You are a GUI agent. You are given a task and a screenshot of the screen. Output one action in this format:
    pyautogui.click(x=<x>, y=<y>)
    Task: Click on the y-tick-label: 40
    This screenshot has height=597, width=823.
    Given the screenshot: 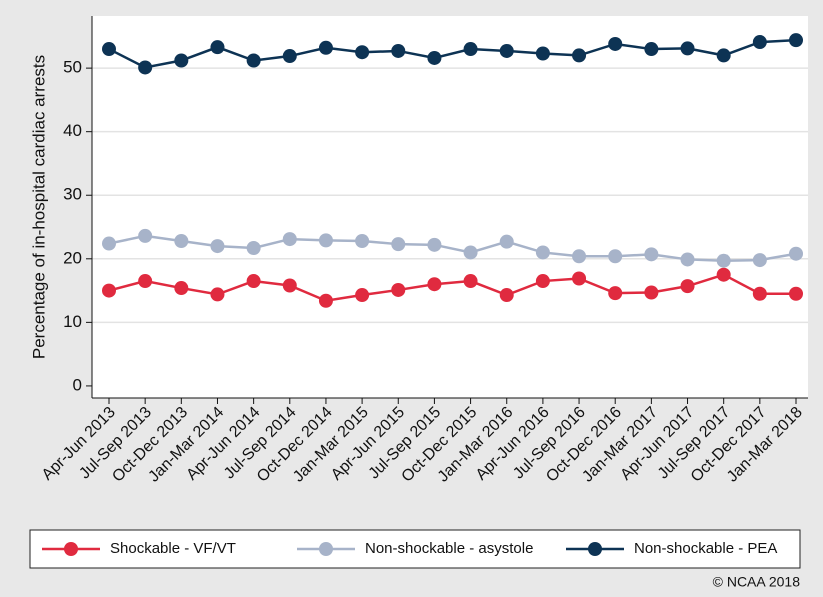 What is the action you would take?
    pyautogui.click(x=72, y=130)
    